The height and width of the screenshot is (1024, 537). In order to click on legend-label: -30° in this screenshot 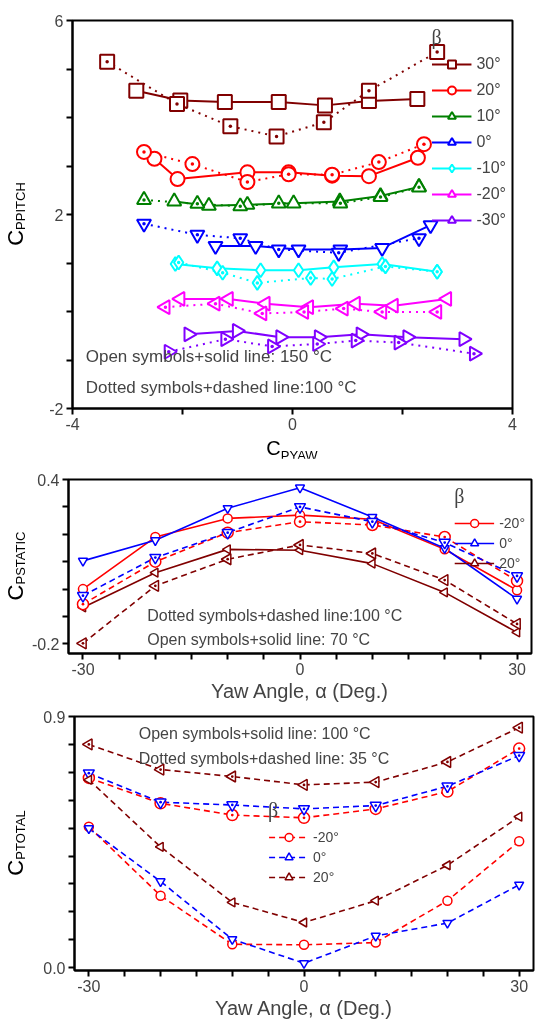, I will do `click(491, 220)`.